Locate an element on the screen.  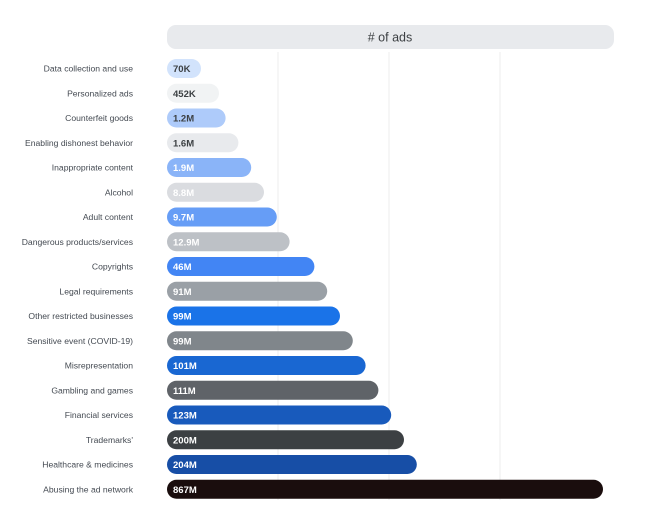
value-label-financial-services: 123M is located at coordinates (185, 416).